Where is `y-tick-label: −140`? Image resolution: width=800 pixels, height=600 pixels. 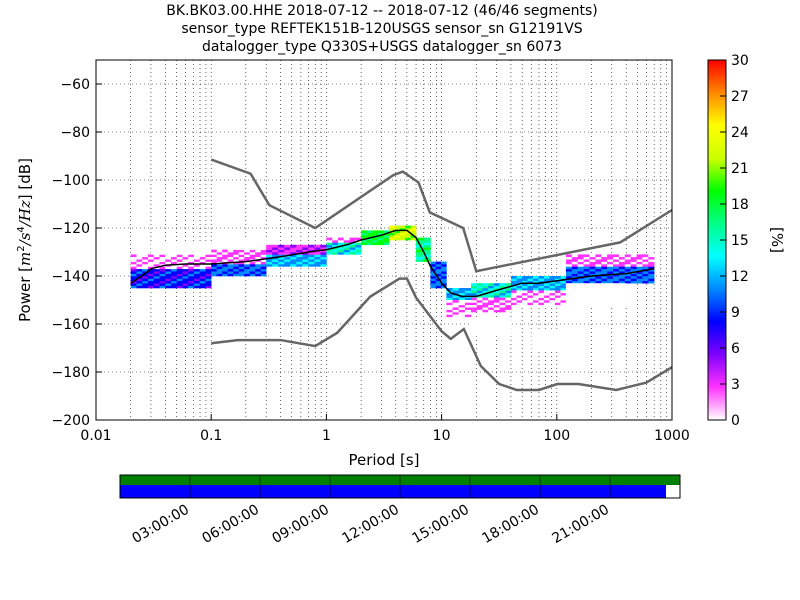
y-tick-label: −140 is located at coordinates (71, 277).